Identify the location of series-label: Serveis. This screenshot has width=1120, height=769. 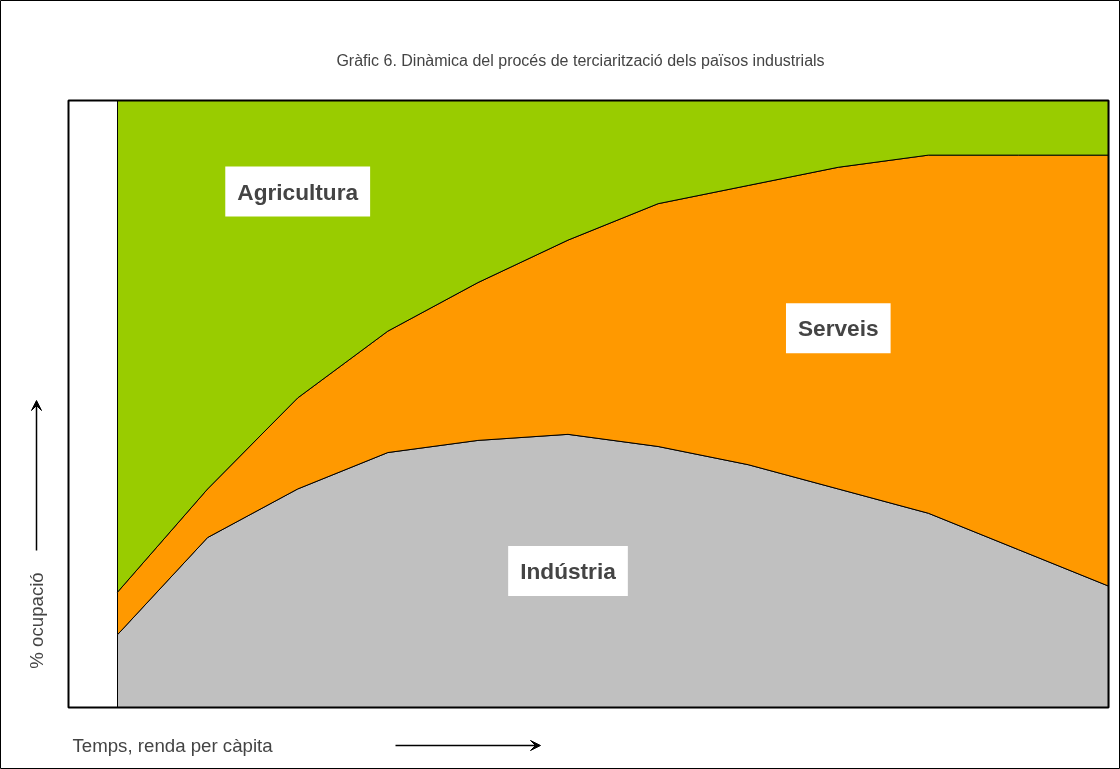
(838, 328).